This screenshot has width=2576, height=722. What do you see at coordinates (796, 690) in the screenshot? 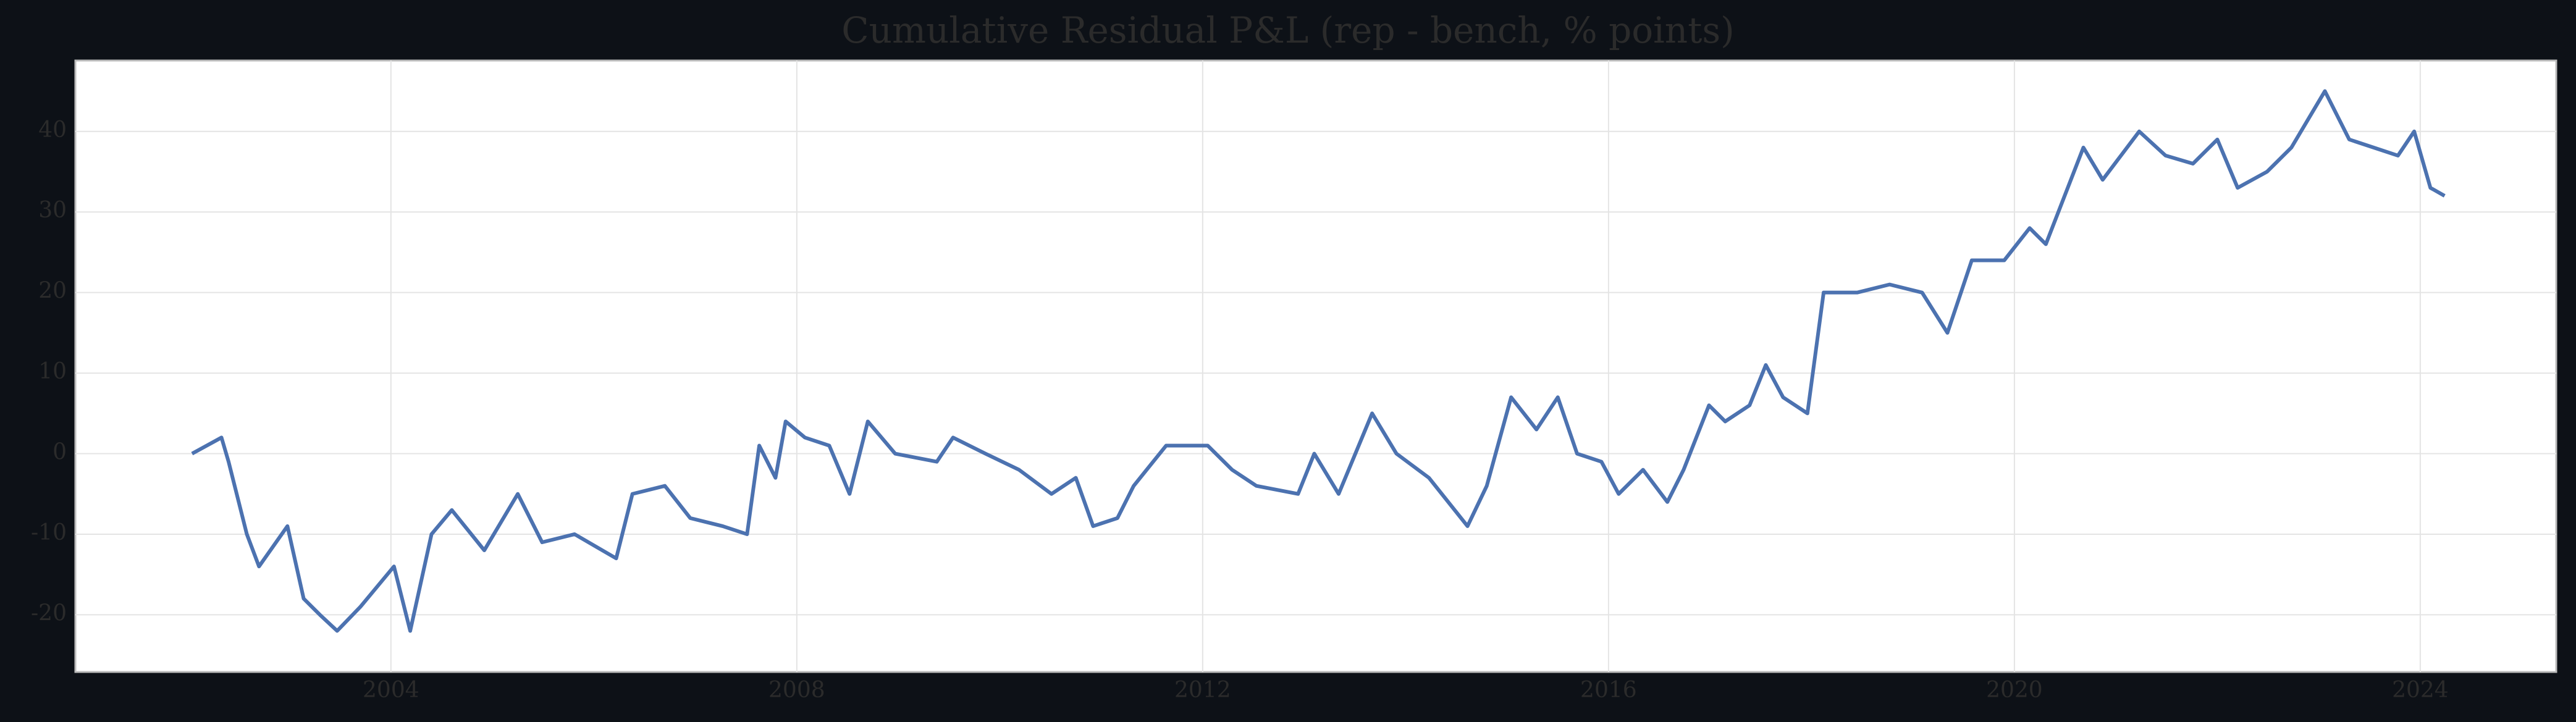
I see `x-tick-label: 2008` at bounding box center [796, 690].